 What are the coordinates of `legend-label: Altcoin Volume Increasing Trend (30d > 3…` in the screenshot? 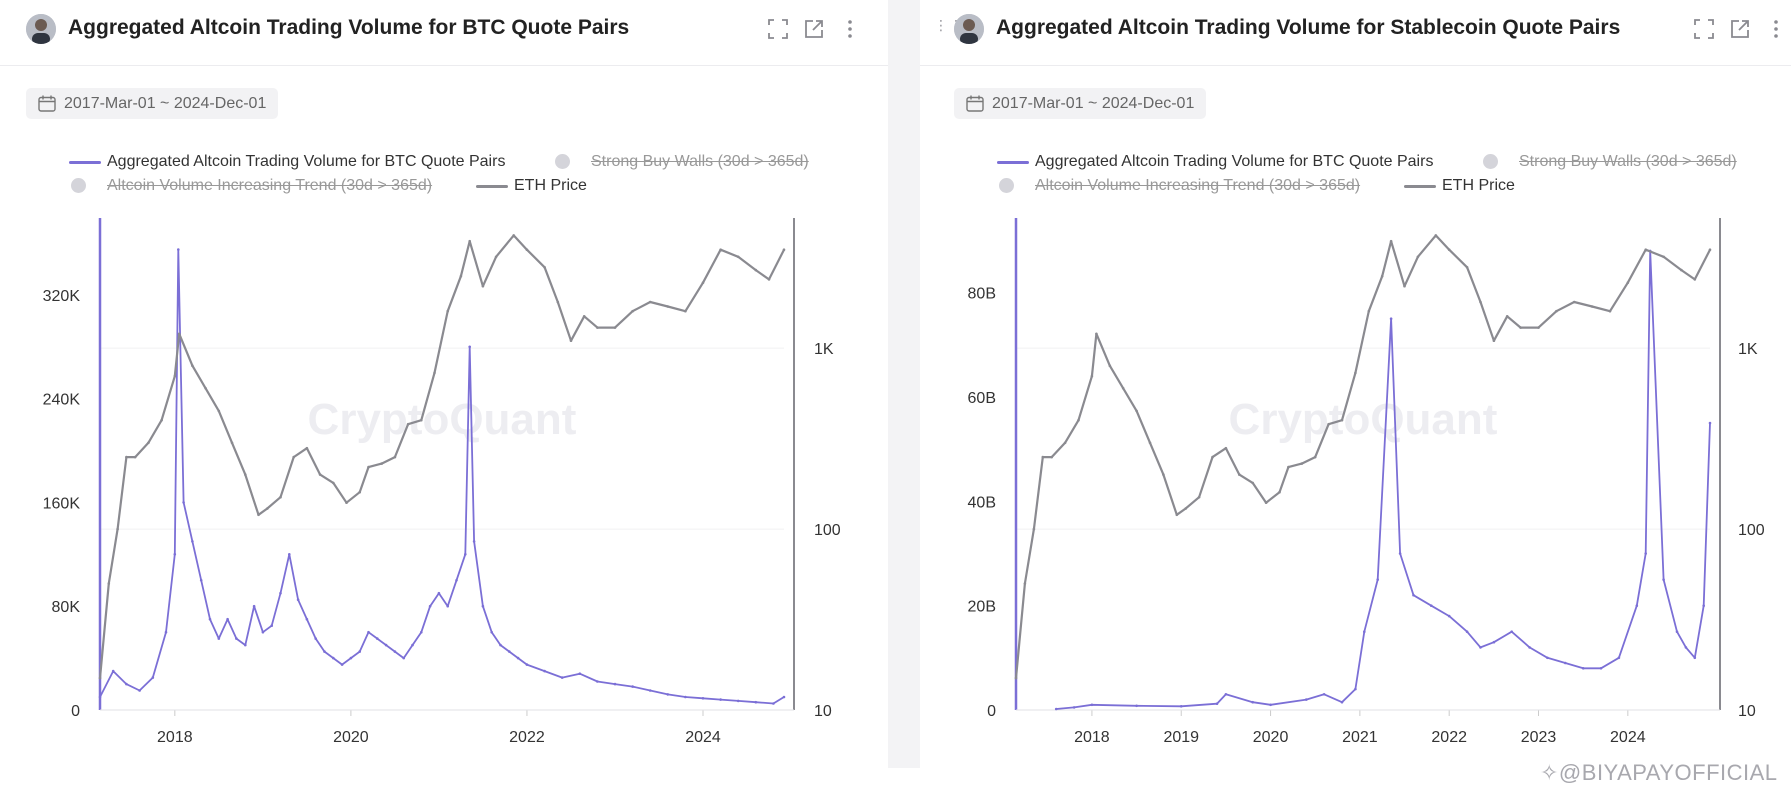 It's located at (270, 185).